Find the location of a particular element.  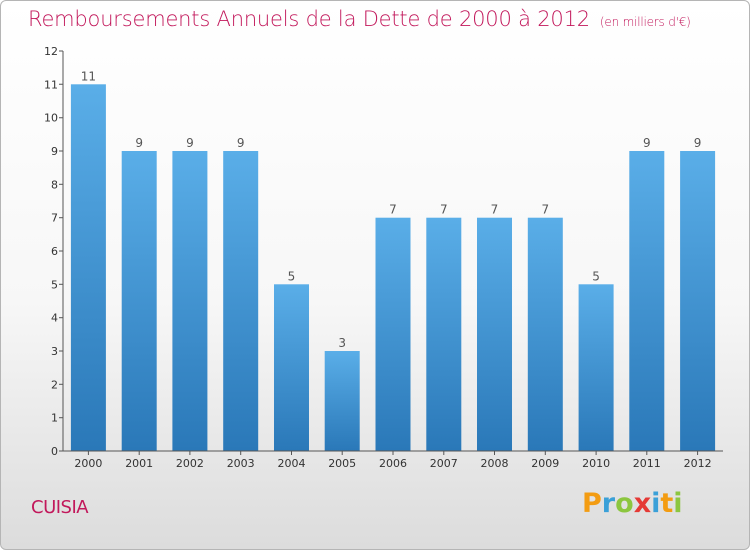

y-tick-label-10: 10 is located at coordinates (51, 118).